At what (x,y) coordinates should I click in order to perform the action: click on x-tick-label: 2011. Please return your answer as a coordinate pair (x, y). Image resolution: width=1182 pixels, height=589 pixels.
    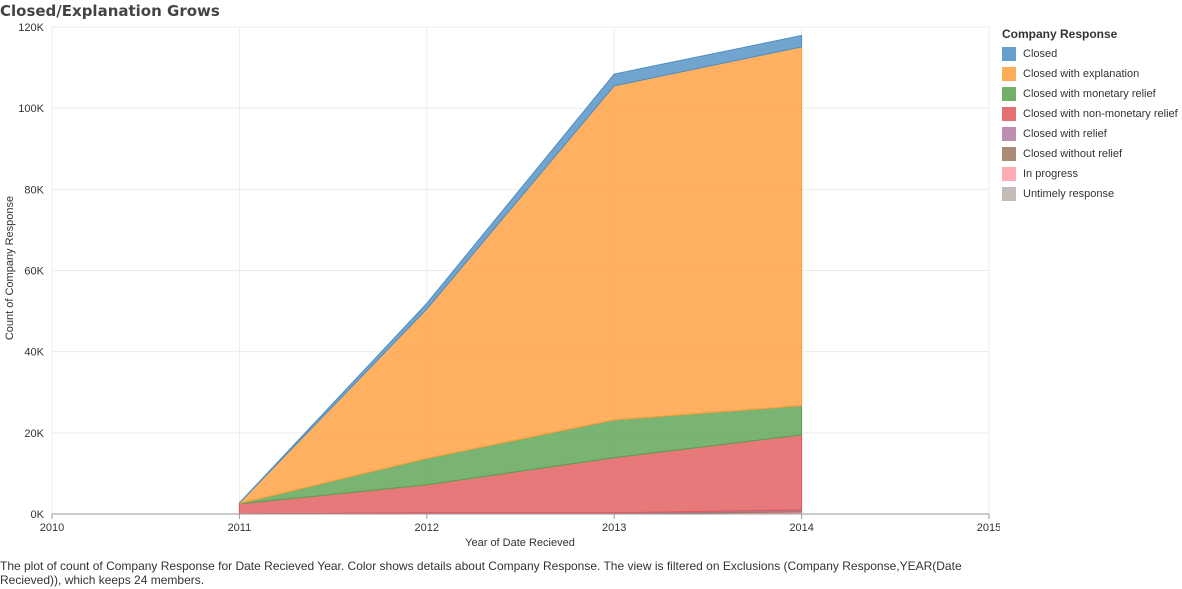
    Looking at the image, I should click on (240, 528).